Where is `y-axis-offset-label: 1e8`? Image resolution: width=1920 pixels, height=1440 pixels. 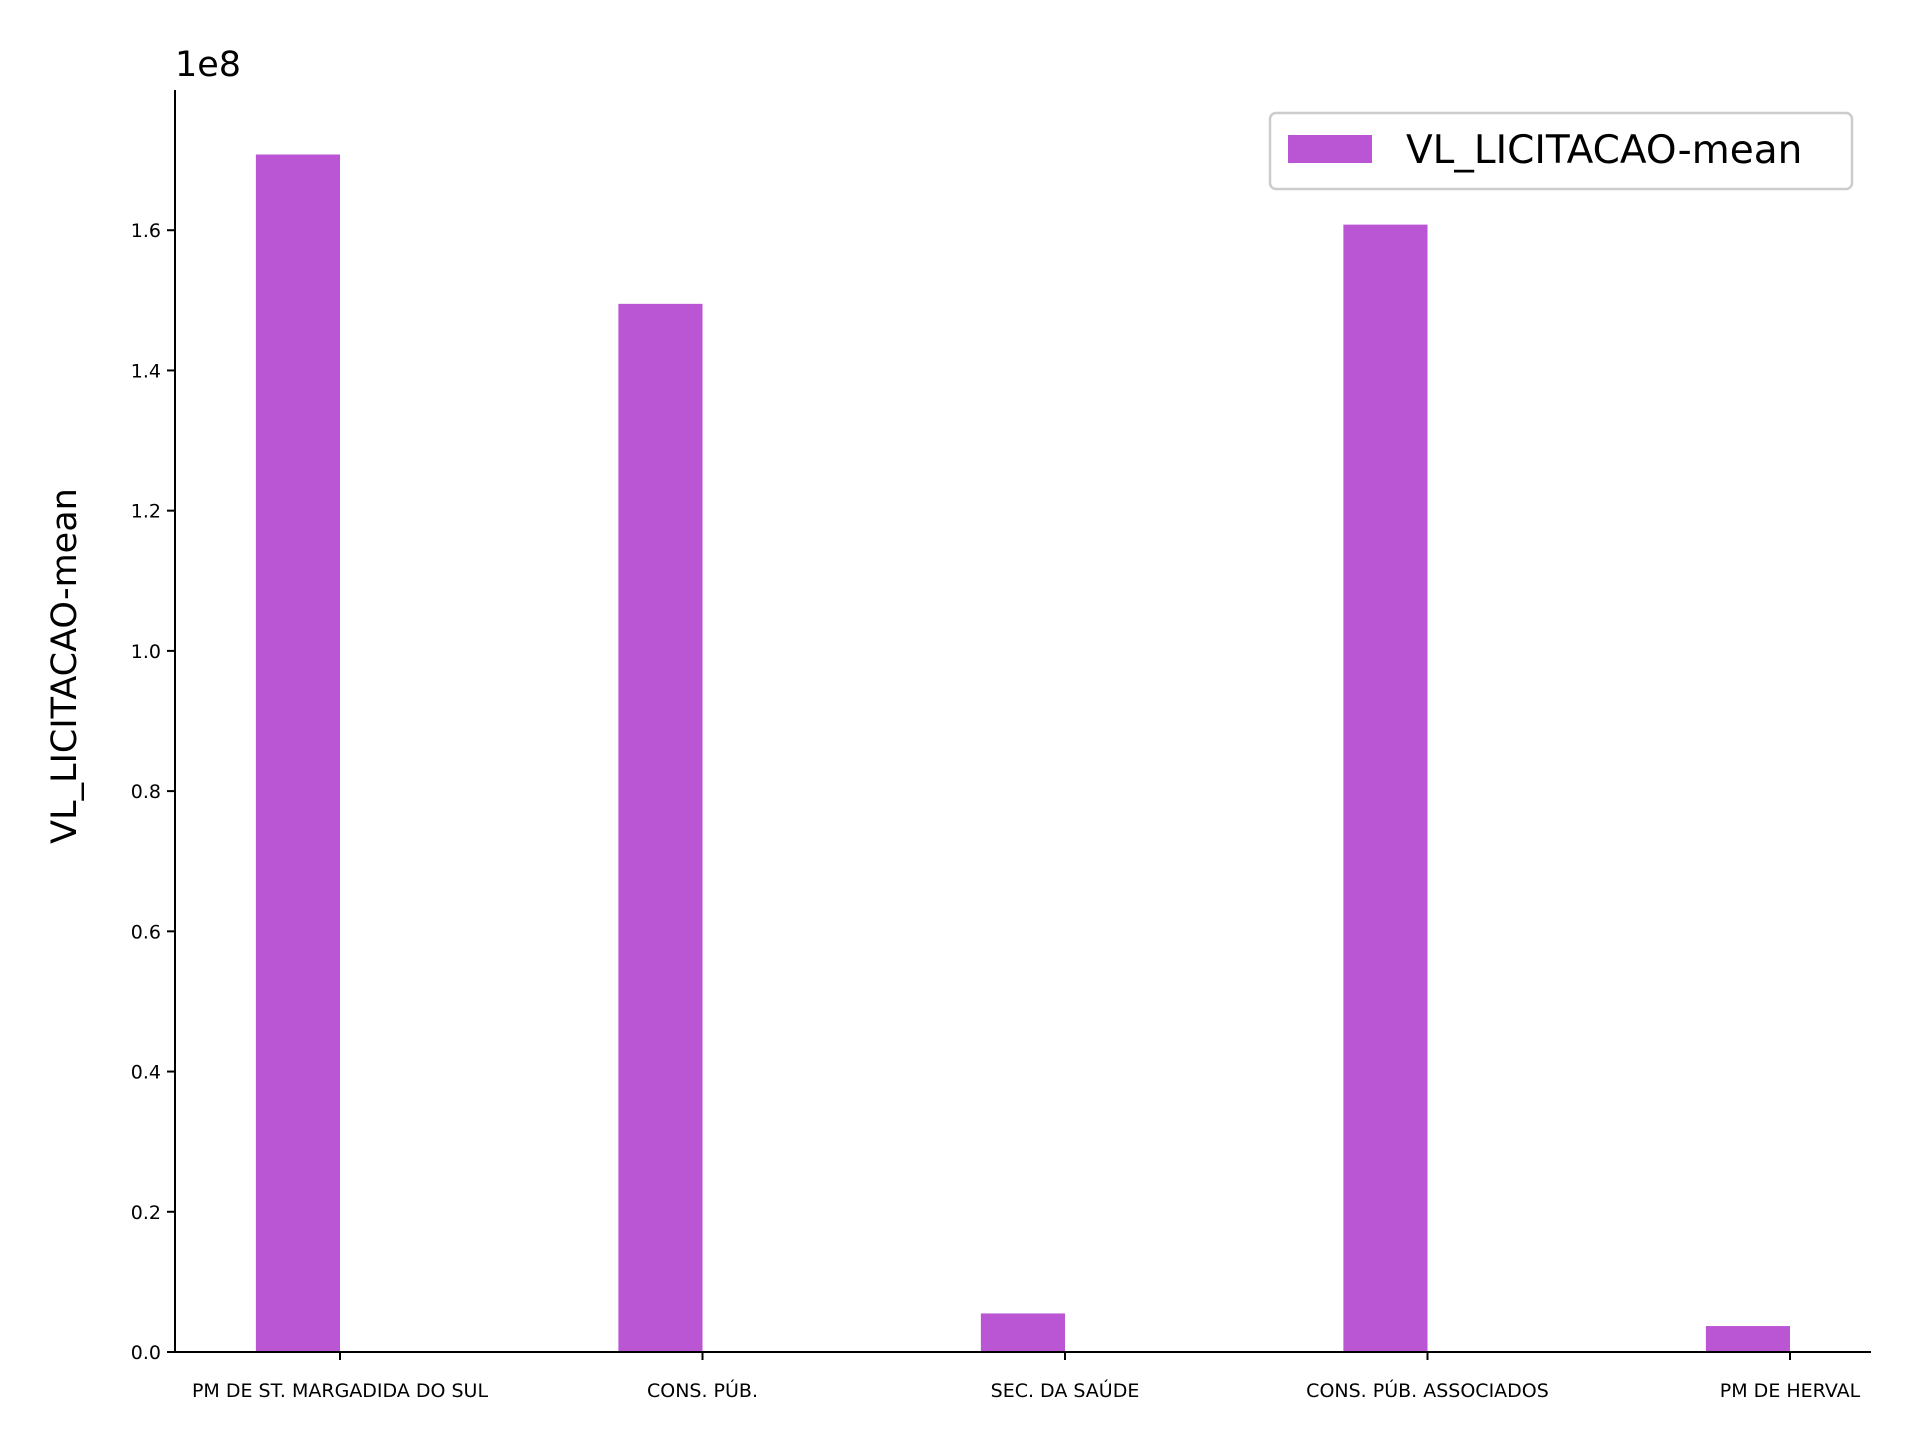
y-axis-offset-label: 1e8 is located at coordinates (208, 65).